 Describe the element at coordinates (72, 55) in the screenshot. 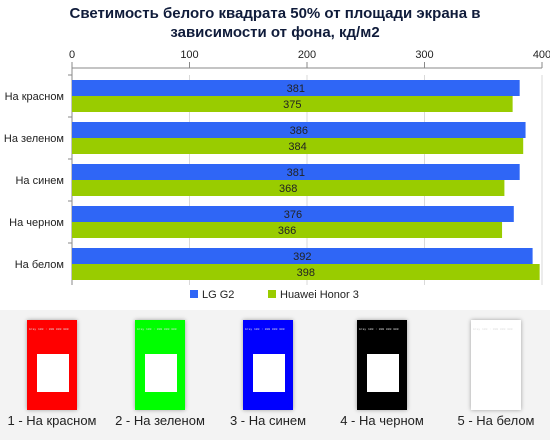

I see `x-tick-label: 0` at that location.